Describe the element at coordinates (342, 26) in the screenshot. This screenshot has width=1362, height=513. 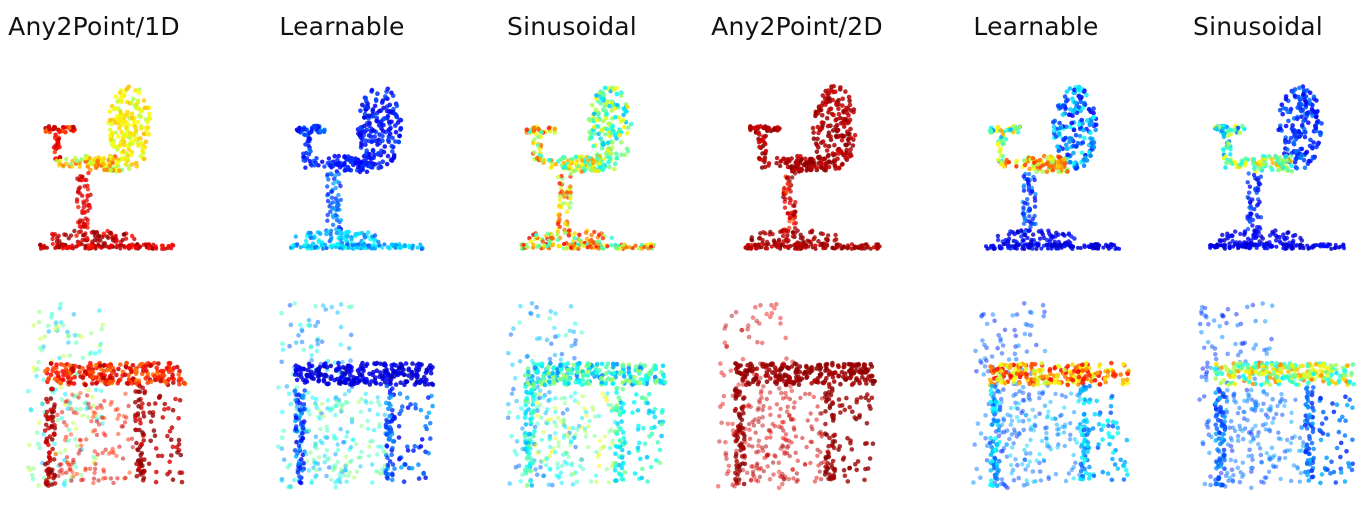
I see `column-title-2: Learnable` at that location.